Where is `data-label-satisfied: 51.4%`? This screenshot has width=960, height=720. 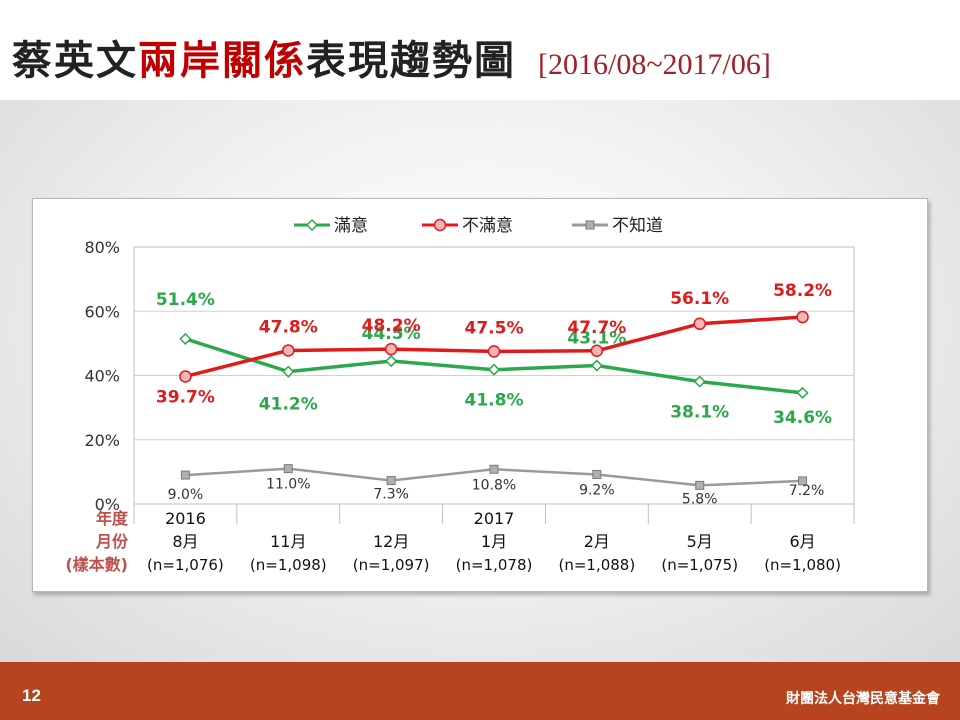
data-label-satisfied: 51.4% is located at coordinates (185, 300).